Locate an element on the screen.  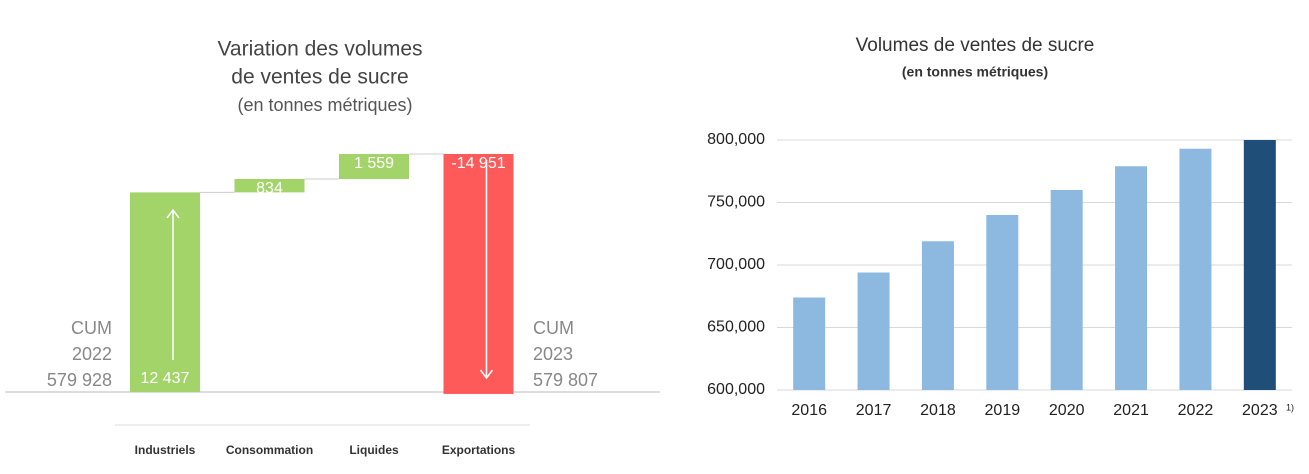
y-tick-label: 650,000 is located at coordinates (736, 327).